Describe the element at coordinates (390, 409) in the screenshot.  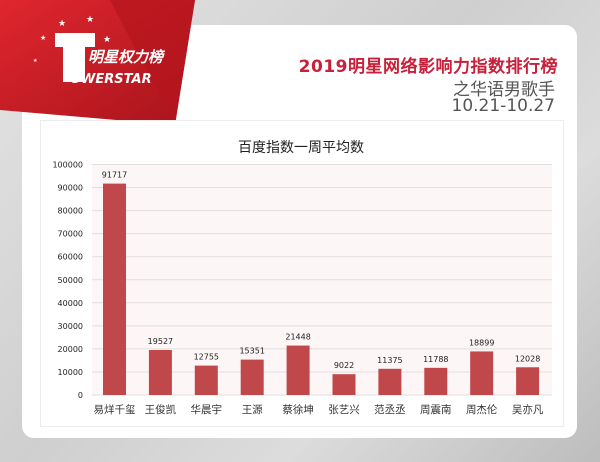
I see `x-tick-label: 范丞丞` at that location.